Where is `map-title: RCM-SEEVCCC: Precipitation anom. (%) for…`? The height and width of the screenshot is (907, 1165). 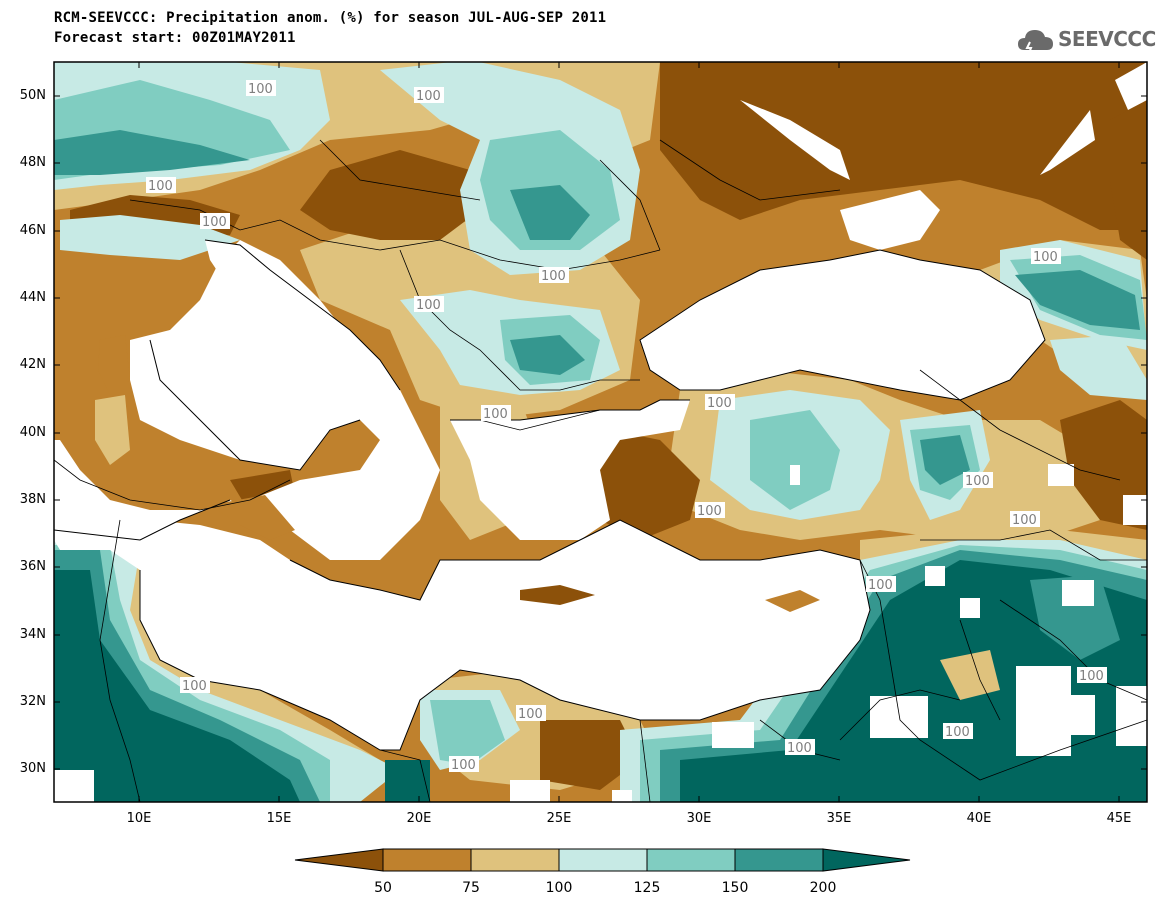
map-title: RCM-SEEVCCC: Precipitation anom. (%) for… is located at coordinates (330, 18).